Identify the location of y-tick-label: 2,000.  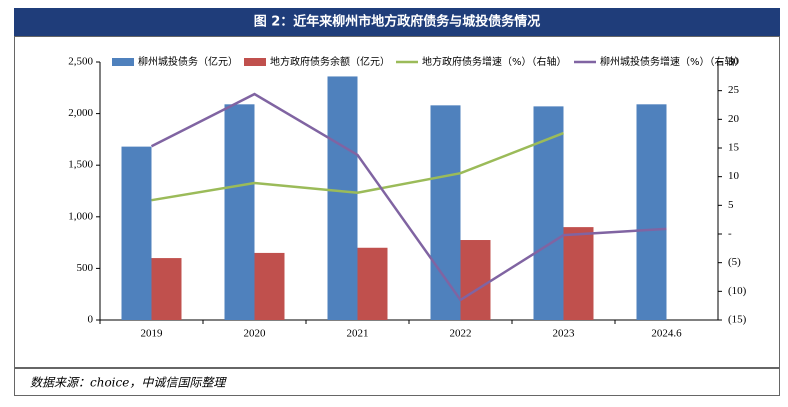
(80, 113).